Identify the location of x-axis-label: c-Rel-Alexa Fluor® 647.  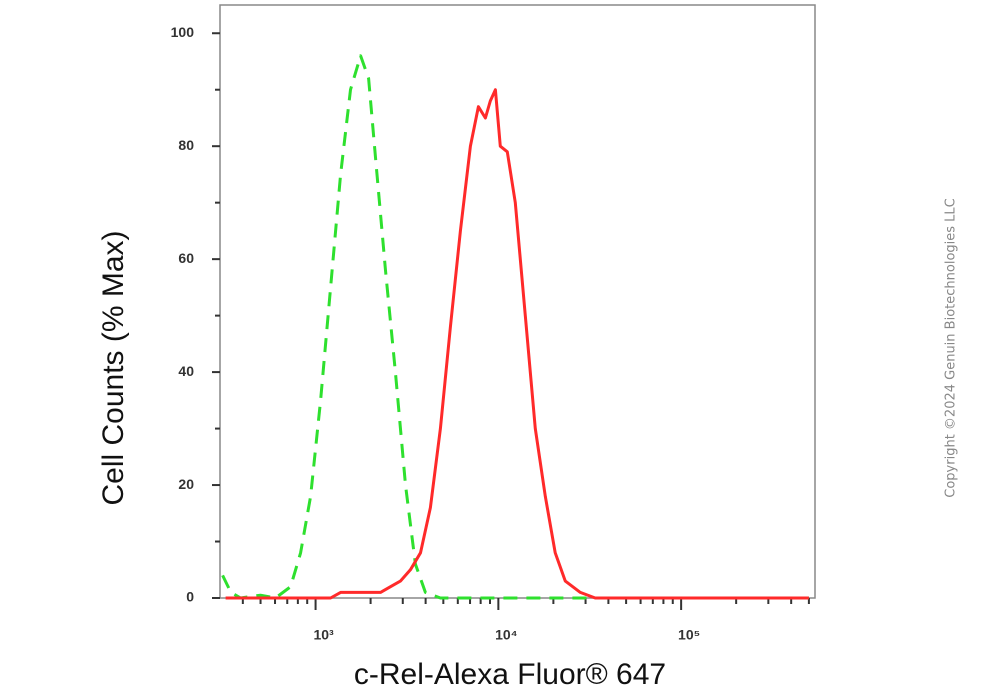
(510, 674).